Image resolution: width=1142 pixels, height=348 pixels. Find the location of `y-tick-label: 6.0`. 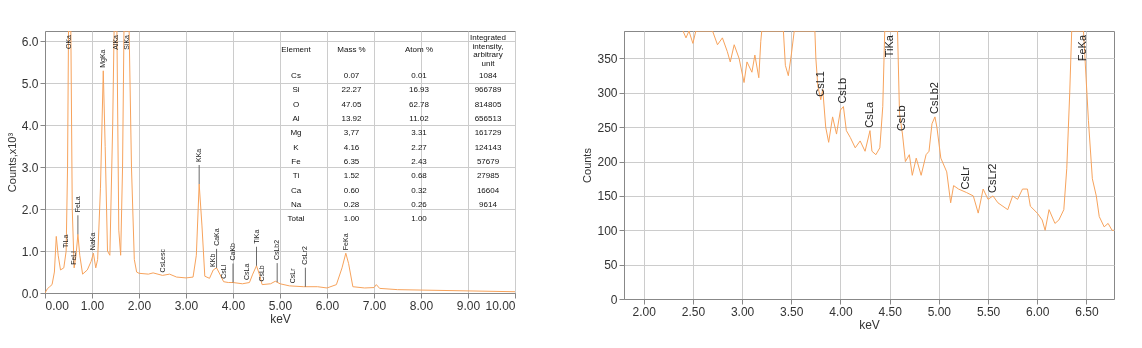

y-tick-label: 6.0 is located at coordinates (30, 41).